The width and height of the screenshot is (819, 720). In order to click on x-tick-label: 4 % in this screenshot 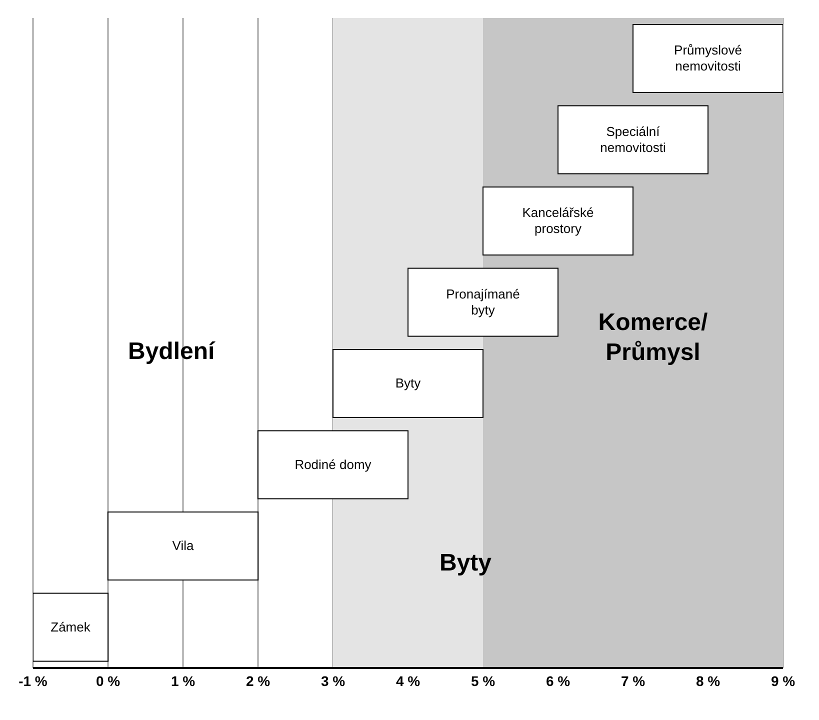, I will do `click(408, 680)`.